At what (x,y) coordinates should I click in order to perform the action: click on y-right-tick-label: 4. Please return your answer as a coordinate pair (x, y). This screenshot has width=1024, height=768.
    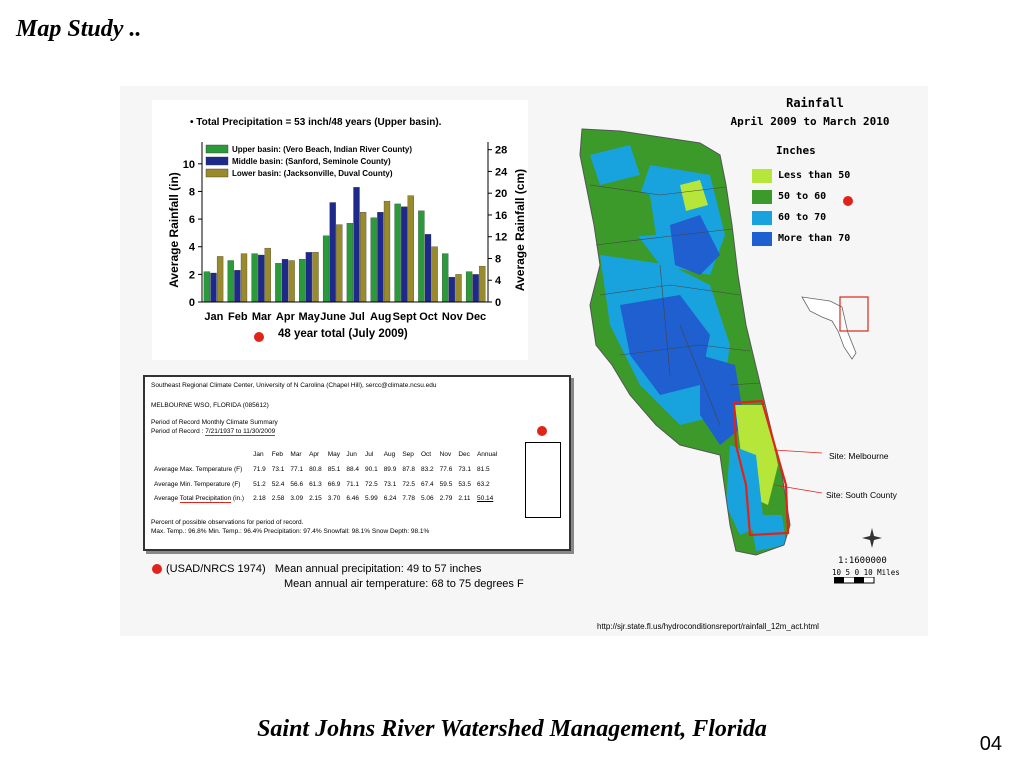
    Looking at the image, I should click on (498, 281).